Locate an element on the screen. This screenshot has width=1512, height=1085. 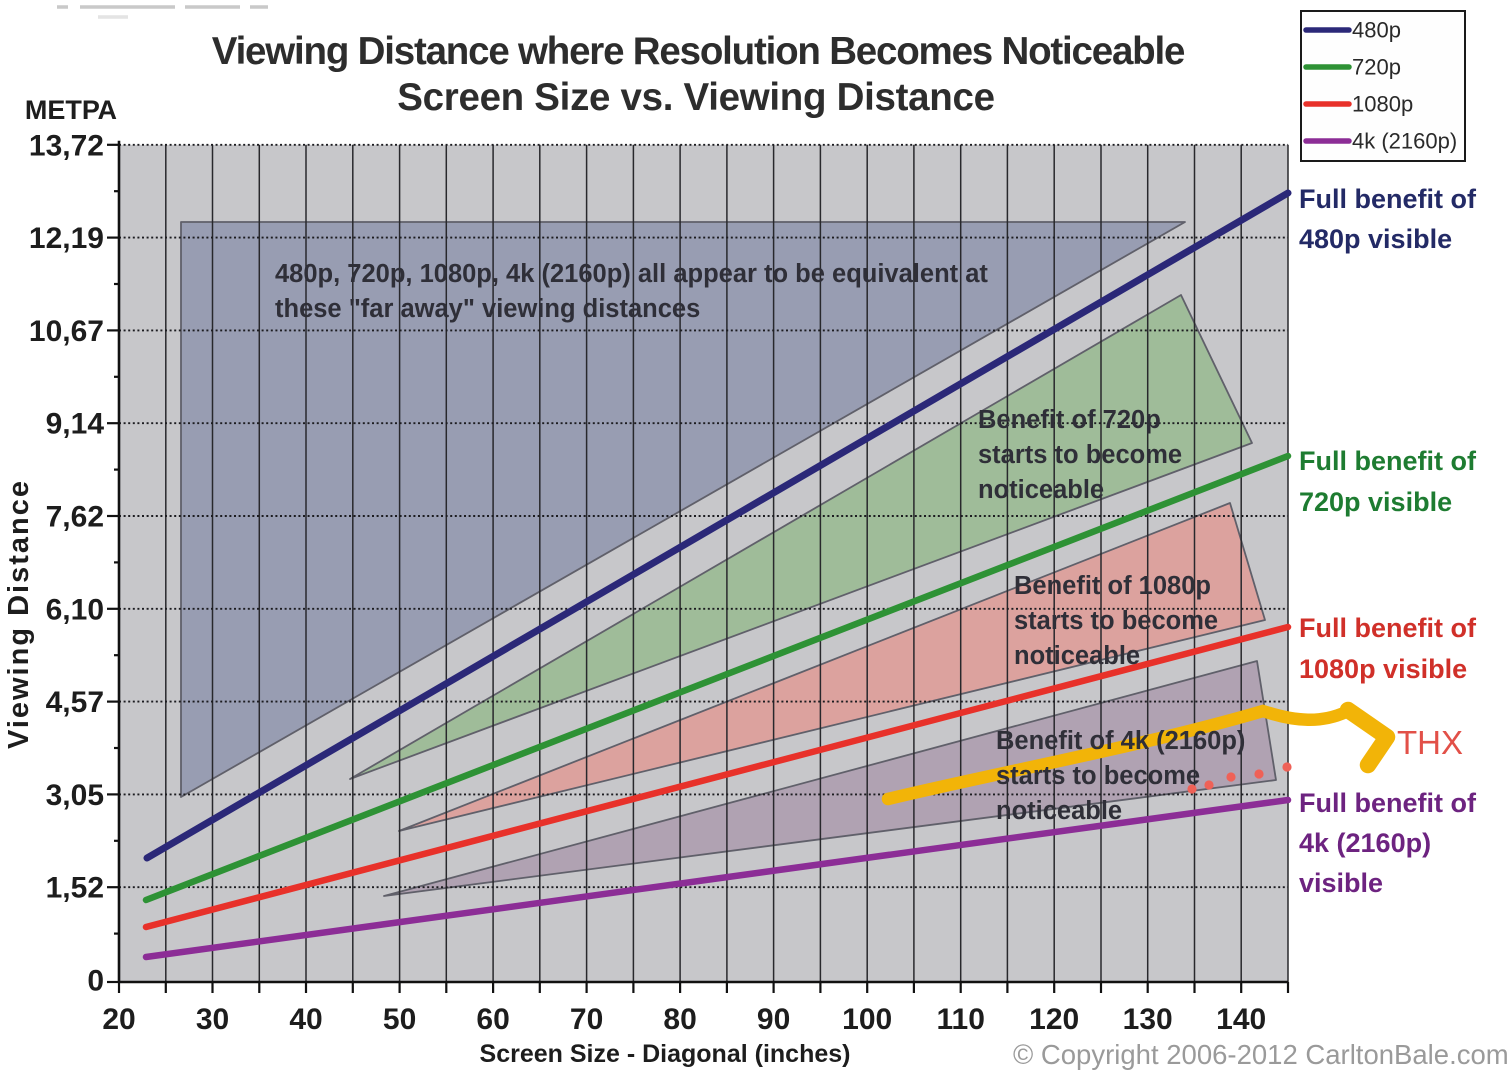
svg-text: 4,57 is located at coordinates (75, 702).